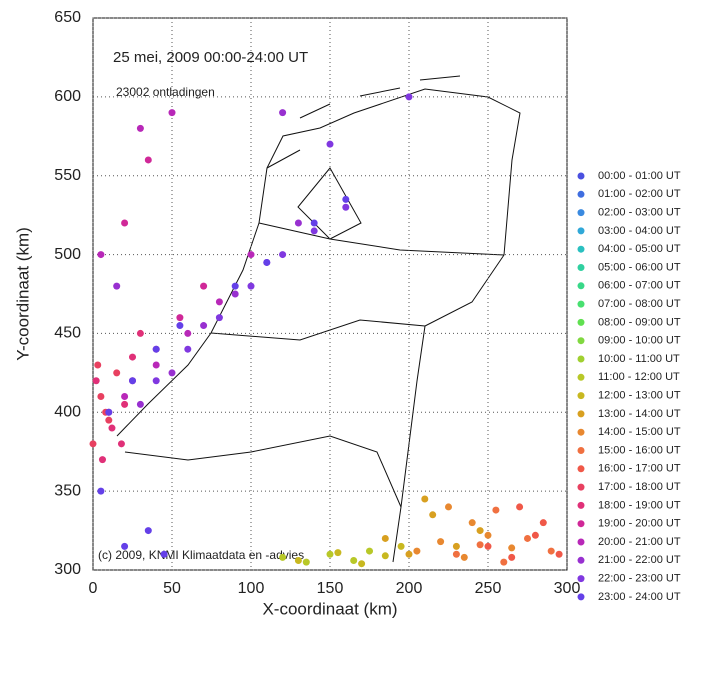 This screenshot has height=673, width=713. What do you see at coordinates (22, 294) in the screenshot?
I see `y-axis-label: Y-coordinaat (km)` at bounding box center [22, 294].